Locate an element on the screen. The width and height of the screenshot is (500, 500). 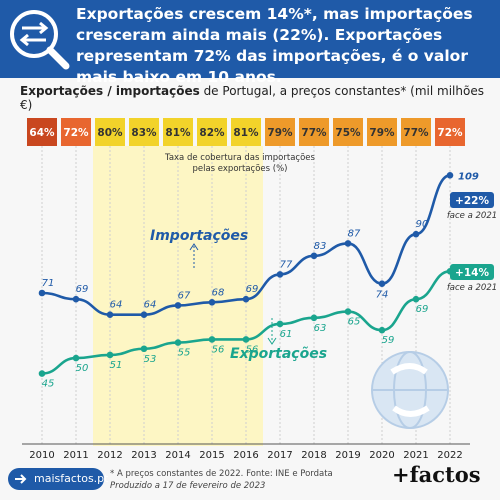
x-tick-label: 2014 is located at coordinates (177, 455).